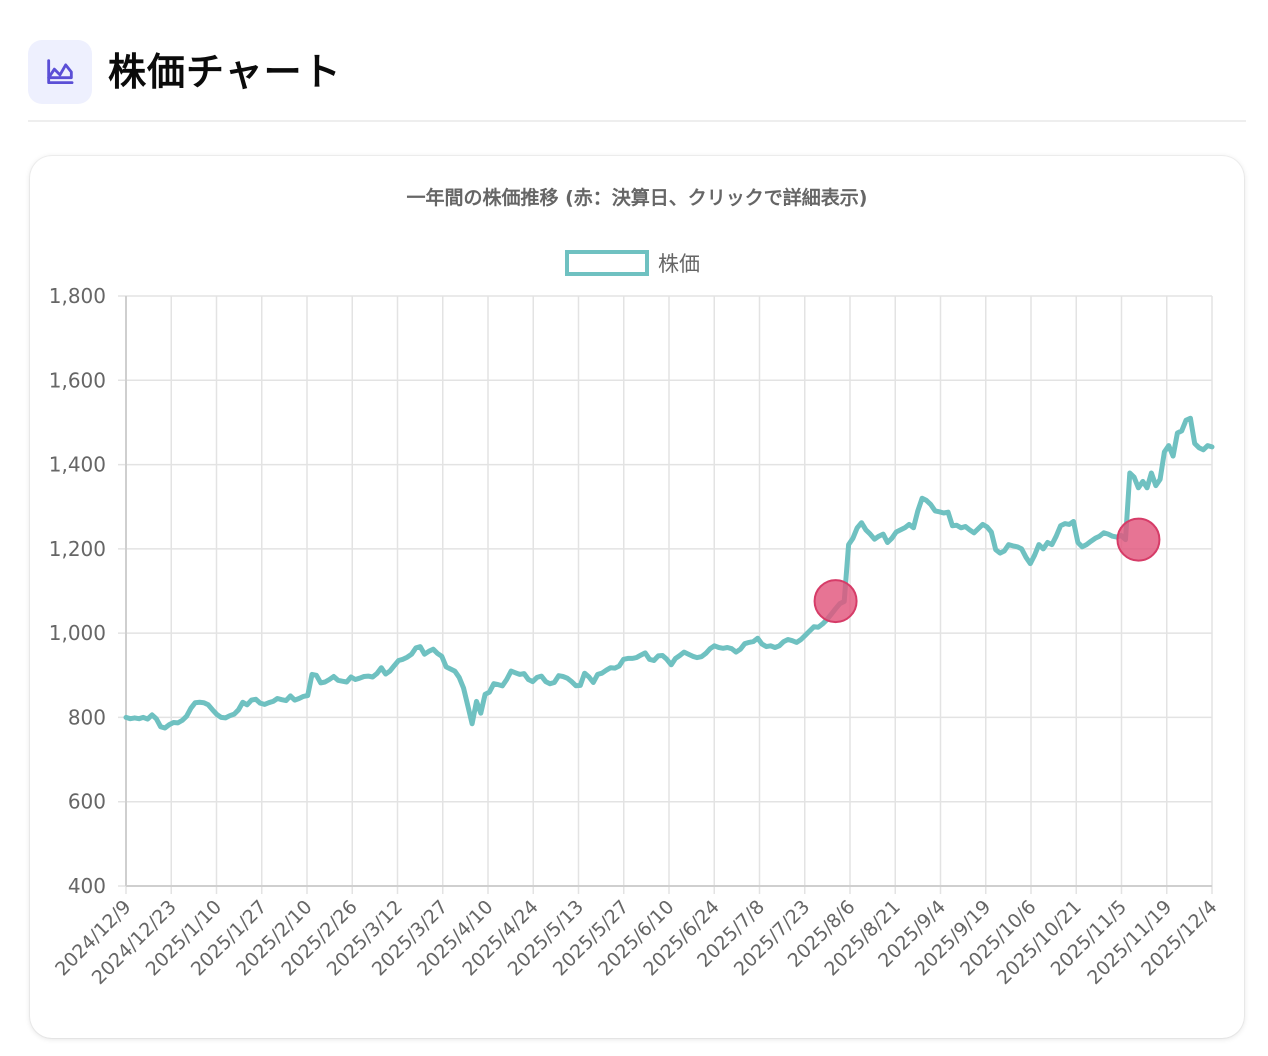 The image size is (1268, 1056). Describe the element at coordinates (87, 886) in the screenshot. I see `y-tick-label: 400` at that location.